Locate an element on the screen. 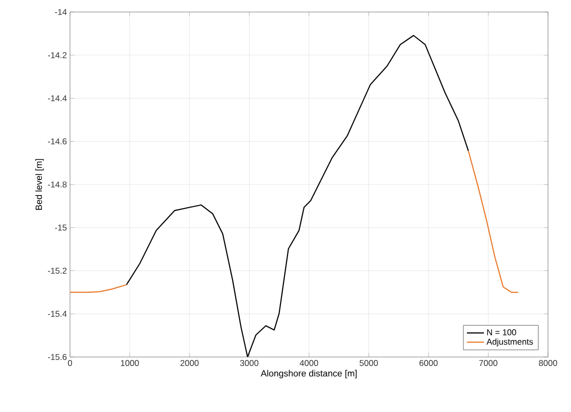 This screenshot has height=412, width=571. x-tick-label: 7000 is located at coordinates (488, 363).